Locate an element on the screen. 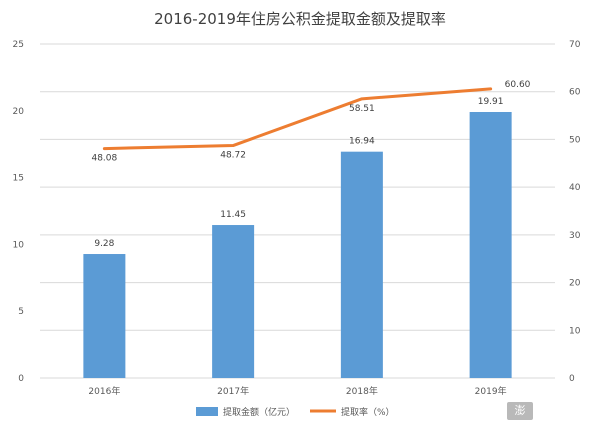 The height and width of the screenshot is (435, 600). bar-data-label: 11.45 is located at coordinates (233, 215).